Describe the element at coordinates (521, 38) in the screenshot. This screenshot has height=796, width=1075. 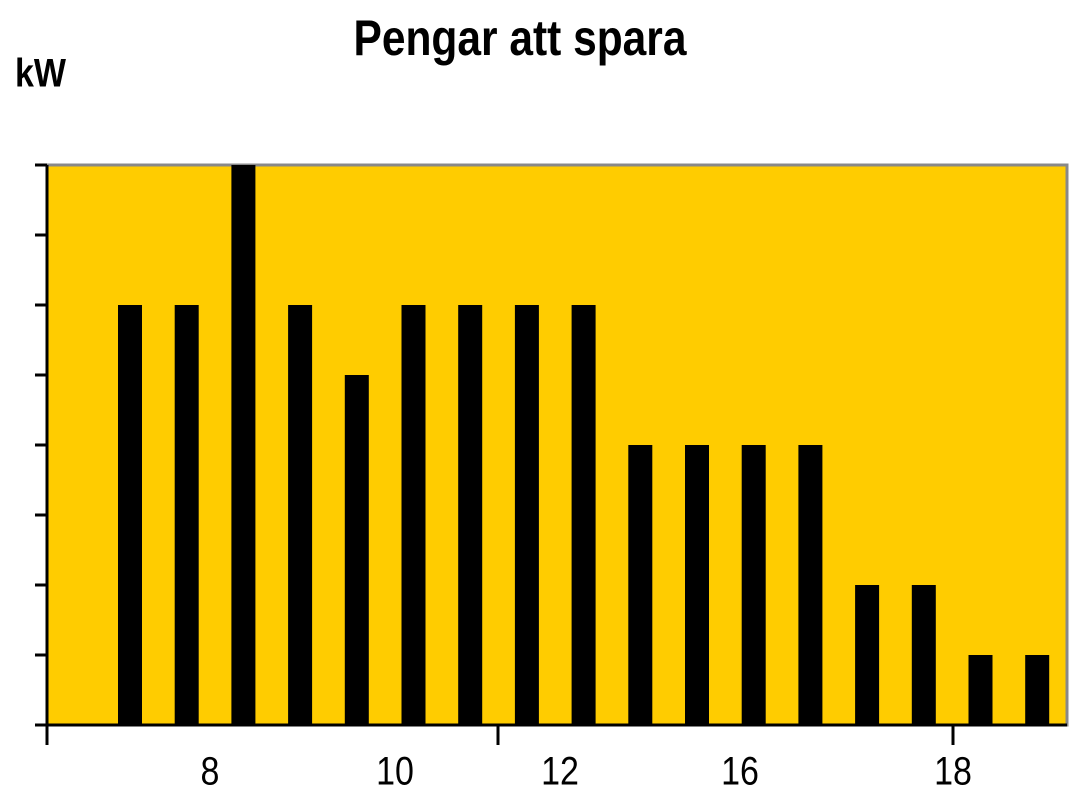
I see `chart-title: Pengar att spara` at that location.